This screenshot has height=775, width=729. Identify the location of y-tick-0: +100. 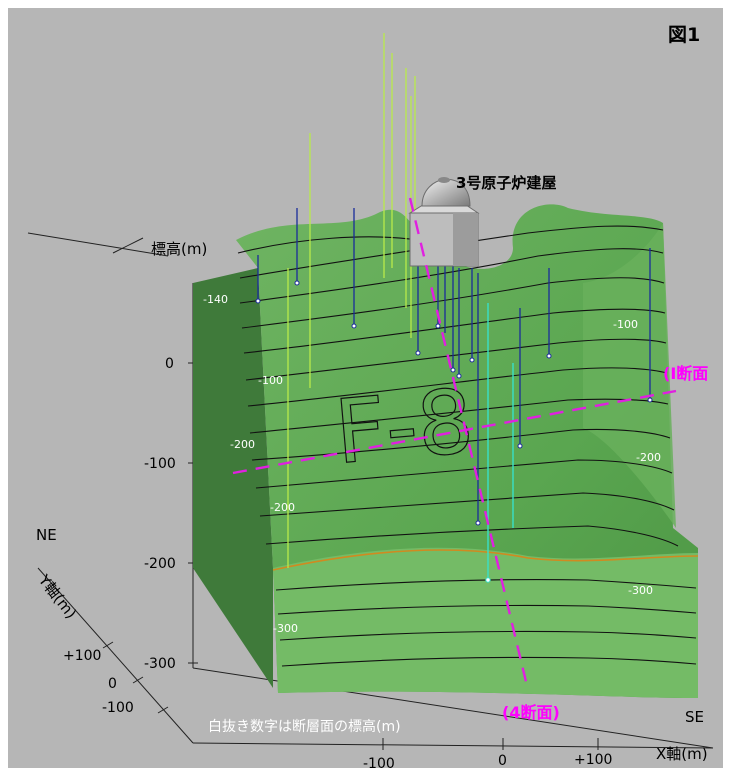
(82, 656).